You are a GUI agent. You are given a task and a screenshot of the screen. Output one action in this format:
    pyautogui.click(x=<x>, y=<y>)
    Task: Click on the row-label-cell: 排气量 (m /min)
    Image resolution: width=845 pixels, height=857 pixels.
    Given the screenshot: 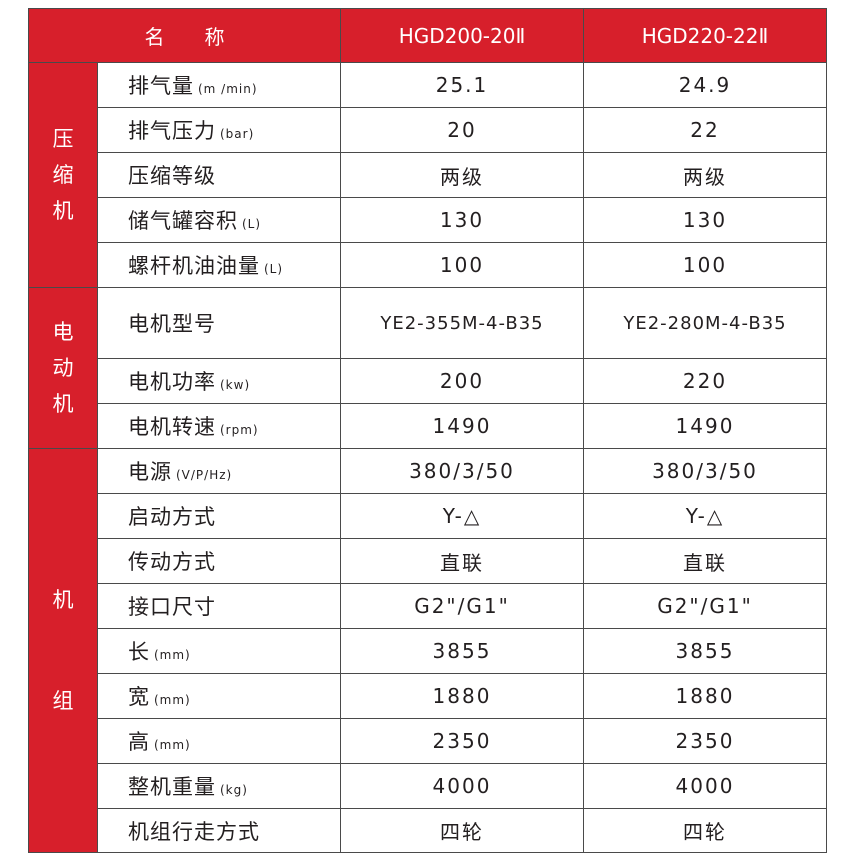 What is the action you would take?
    pyautogui.click(x=219, y=85)
    